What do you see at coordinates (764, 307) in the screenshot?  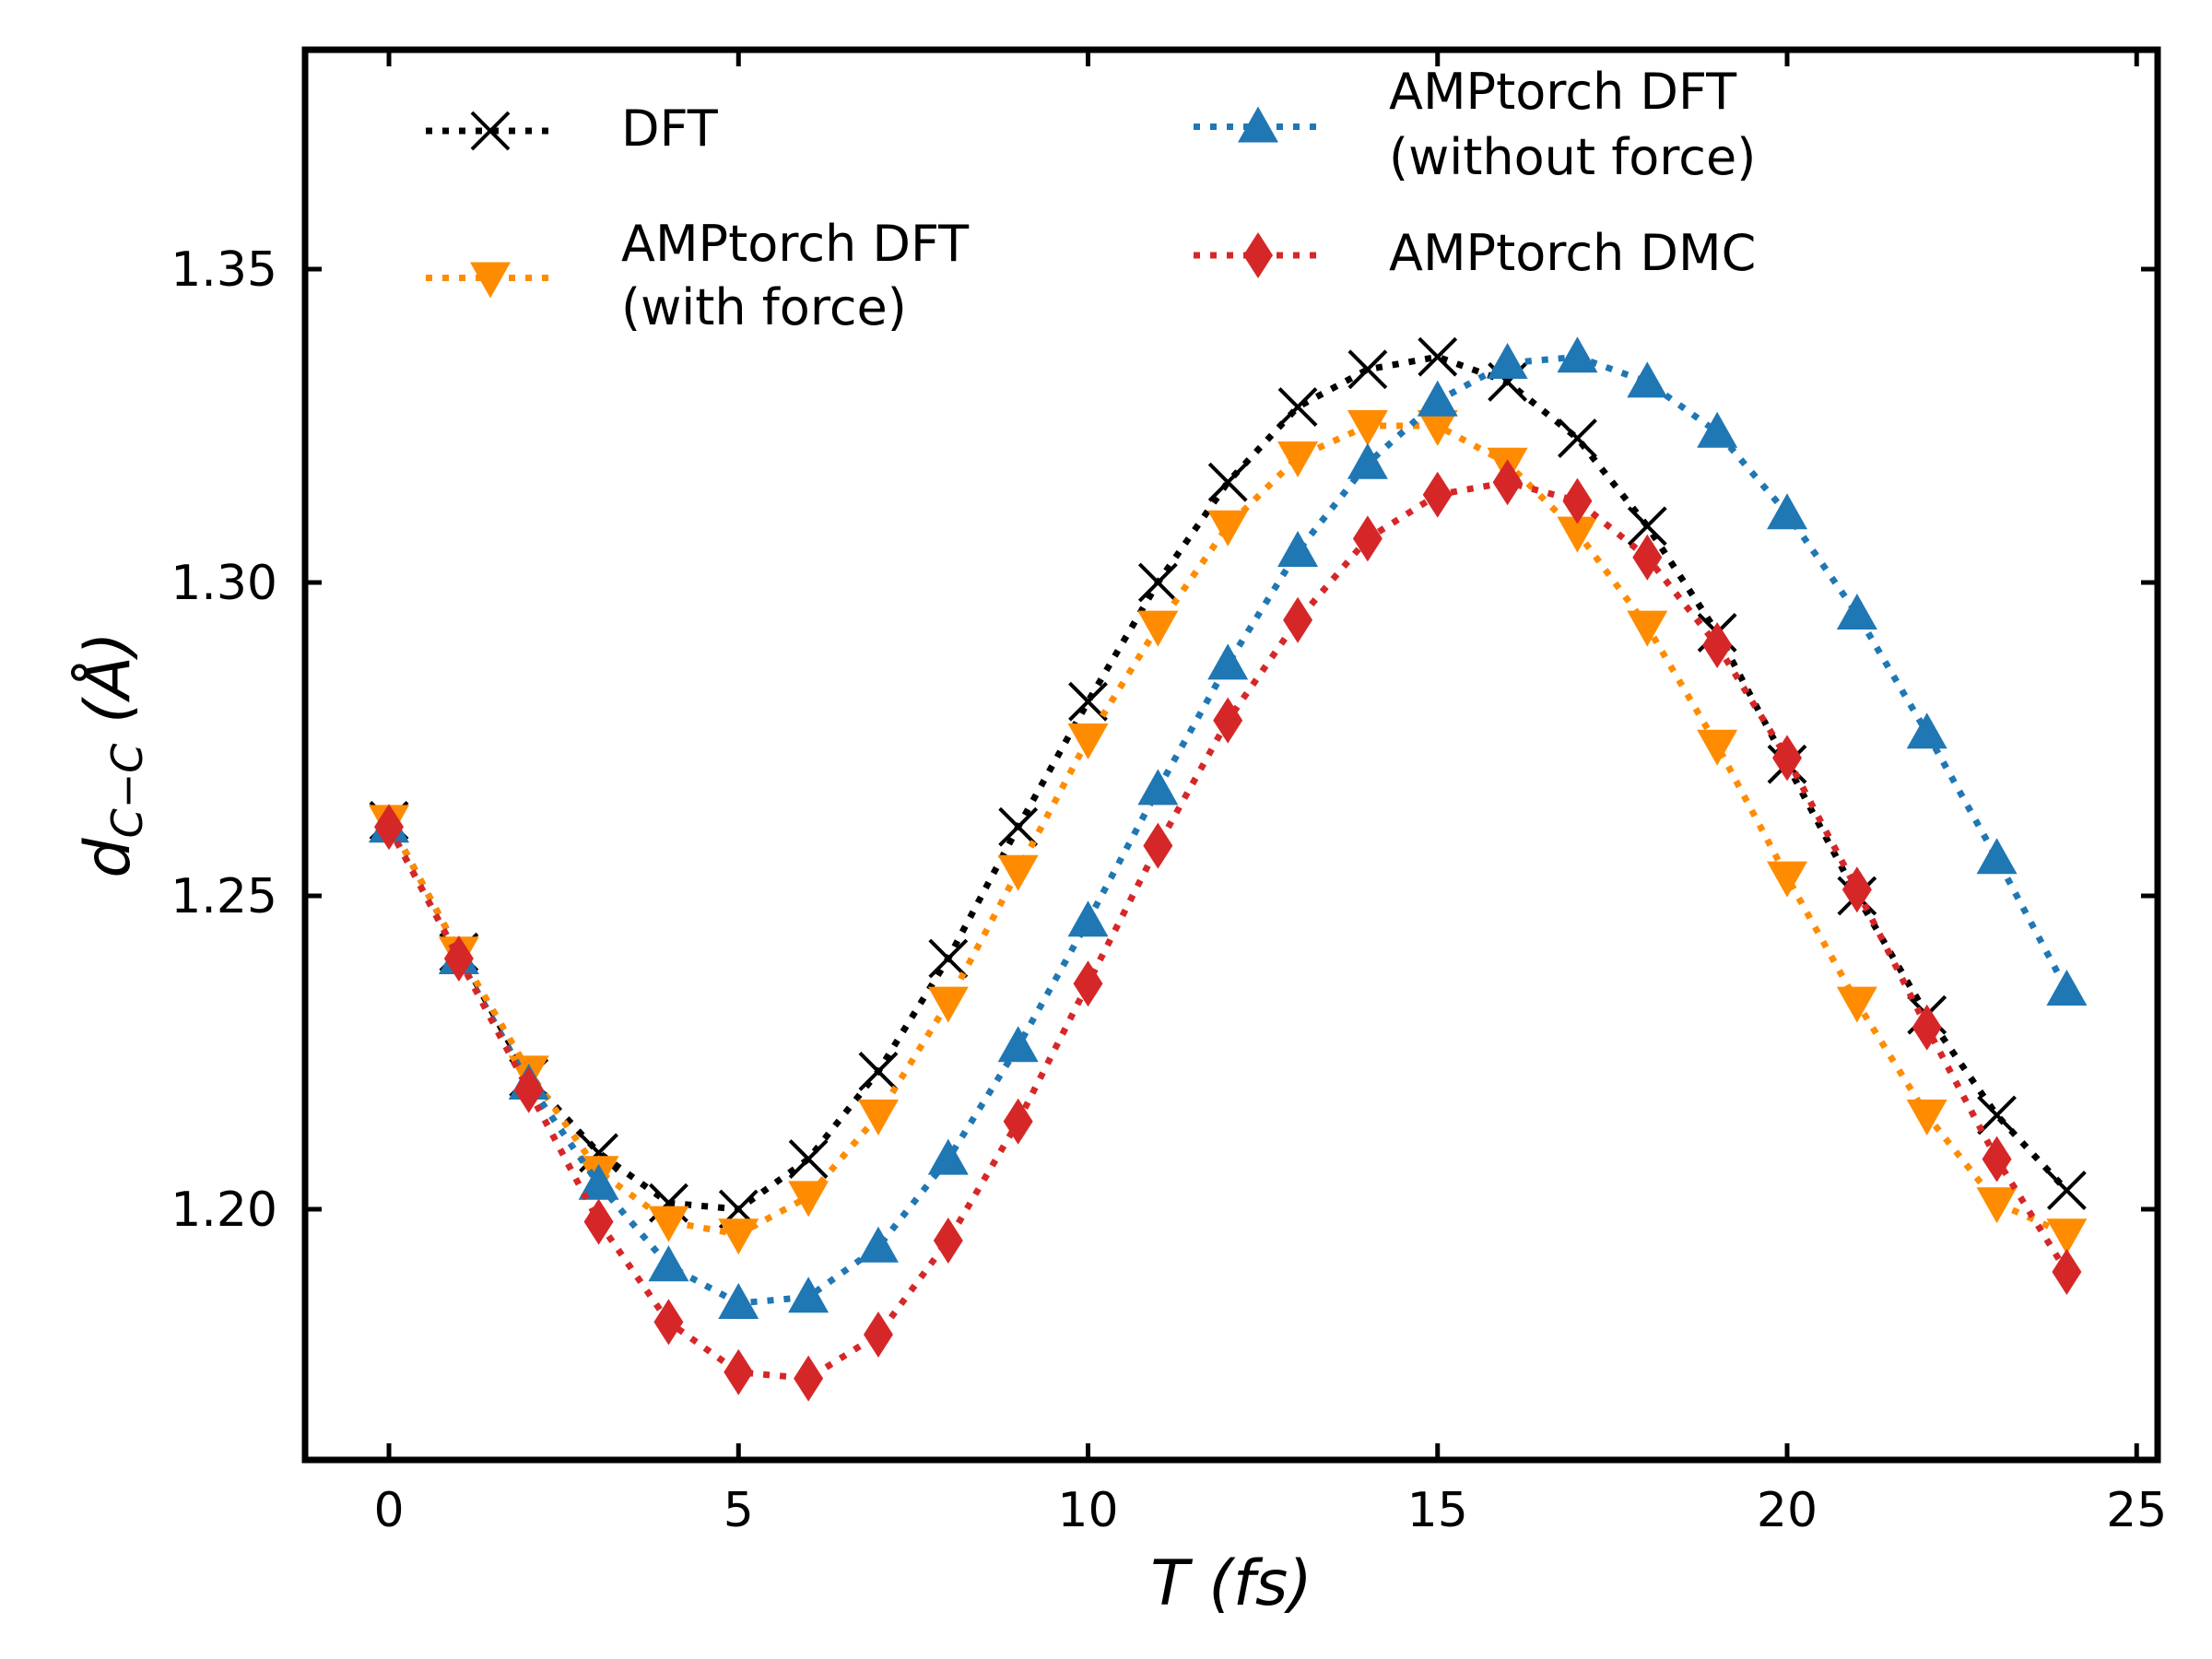 I see `legend-label: (with force)` at bounding box center [764, 307].